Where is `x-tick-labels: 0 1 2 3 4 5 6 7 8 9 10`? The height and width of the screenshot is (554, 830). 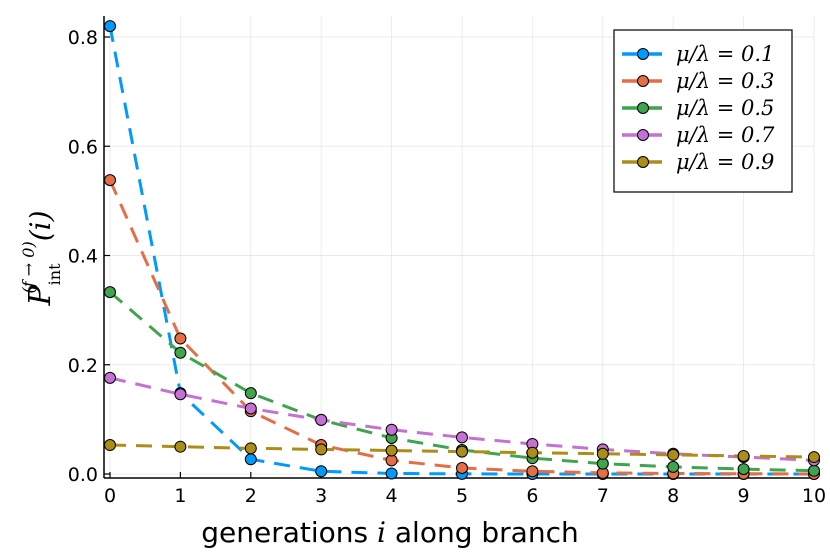 x-tick-labels: 0 1 2 3 4 5 6 7 8 9 10 is located at coordinates (465, 496).